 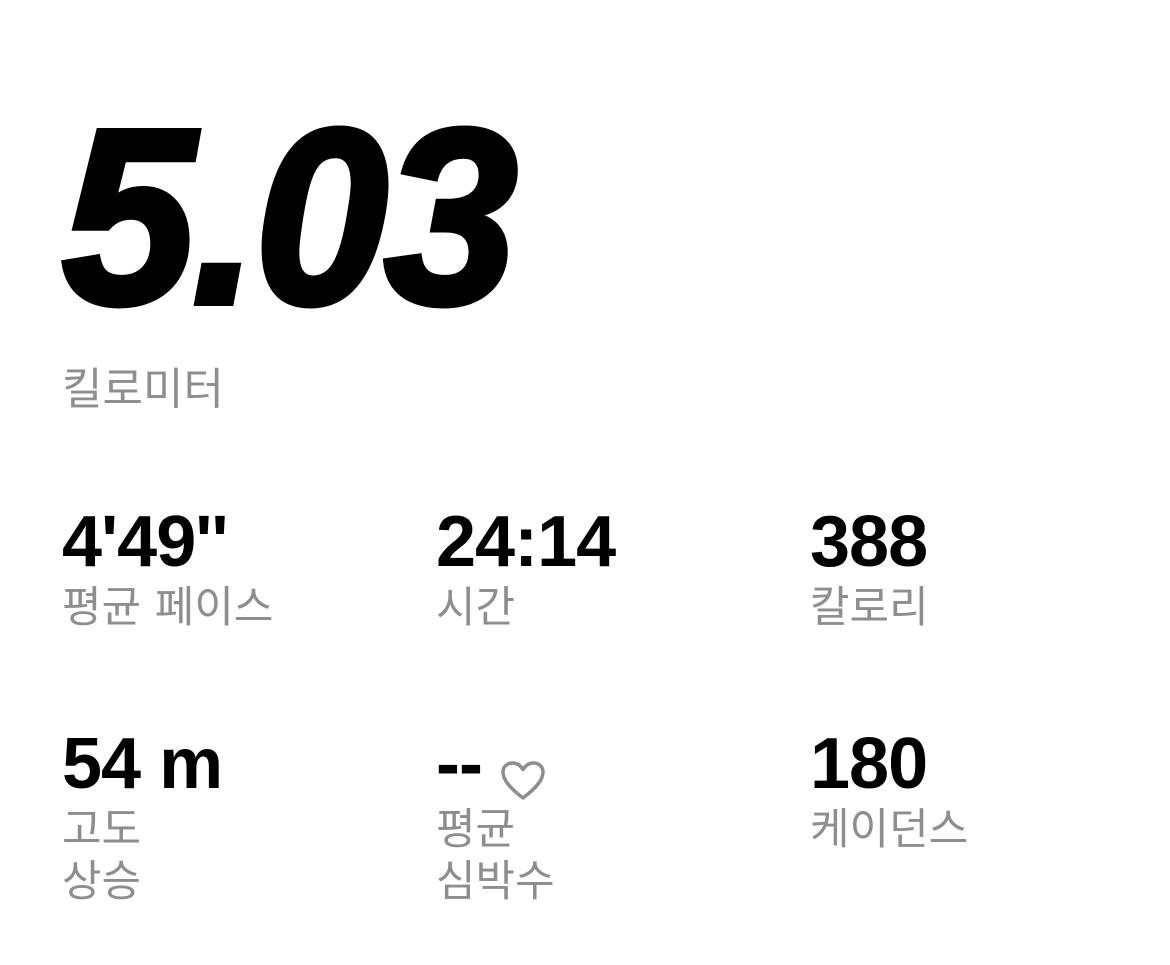 I want to click on stat-elevation-gain: 54 m 고도 상승, so click(x=232, y=817).